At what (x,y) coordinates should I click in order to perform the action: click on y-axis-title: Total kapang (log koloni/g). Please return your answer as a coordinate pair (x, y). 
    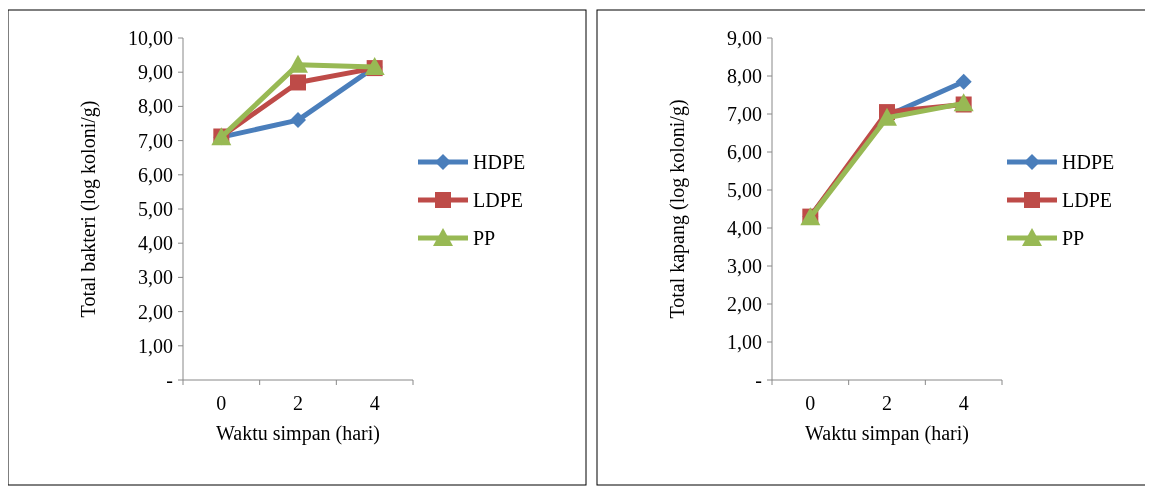
    Looking at the image, I should click on (677, 209).